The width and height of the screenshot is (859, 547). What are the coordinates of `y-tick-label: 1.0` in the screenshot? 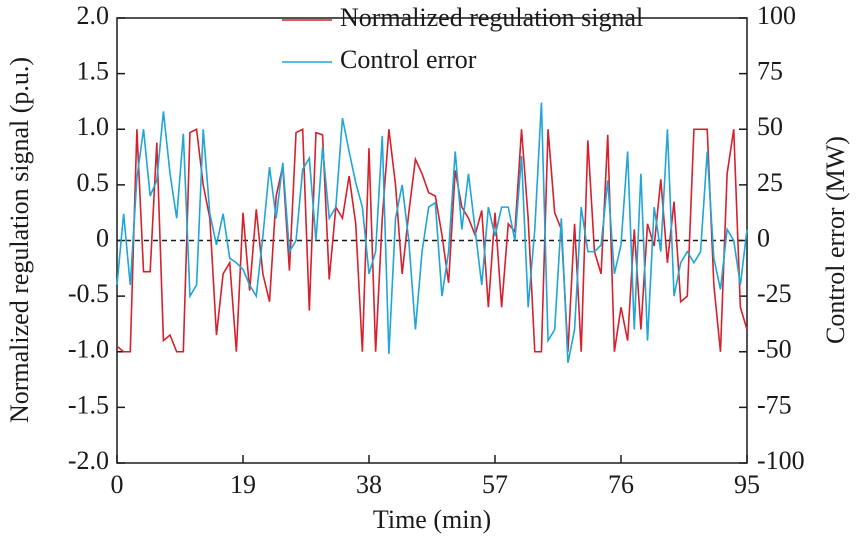 It's located at (93, 126).